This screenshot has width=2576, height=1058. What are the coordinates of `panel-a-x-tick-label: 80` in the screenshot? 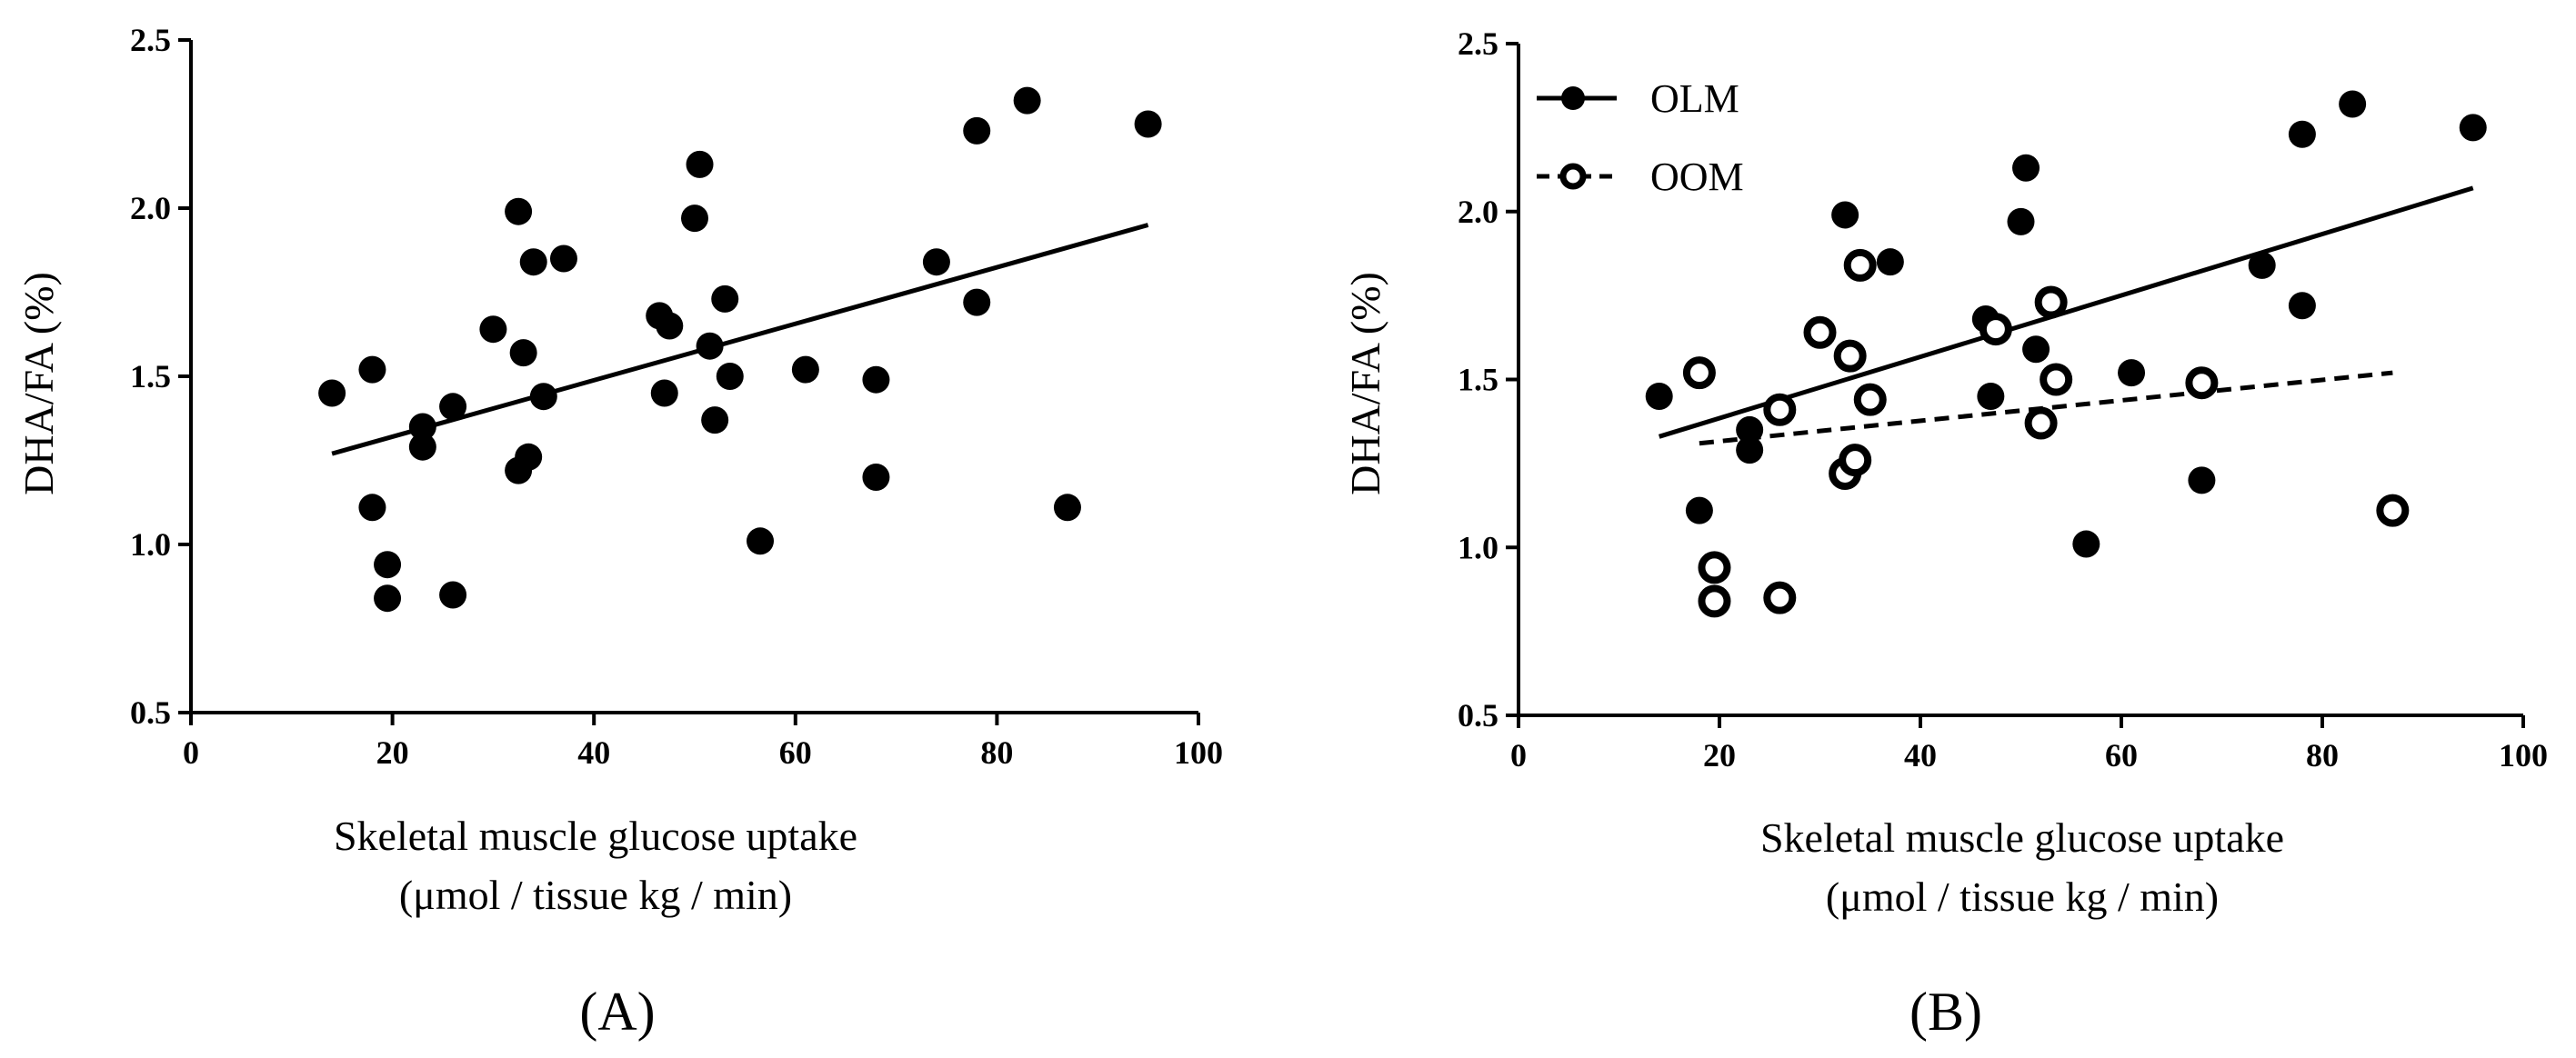 It's located at (996, 753).